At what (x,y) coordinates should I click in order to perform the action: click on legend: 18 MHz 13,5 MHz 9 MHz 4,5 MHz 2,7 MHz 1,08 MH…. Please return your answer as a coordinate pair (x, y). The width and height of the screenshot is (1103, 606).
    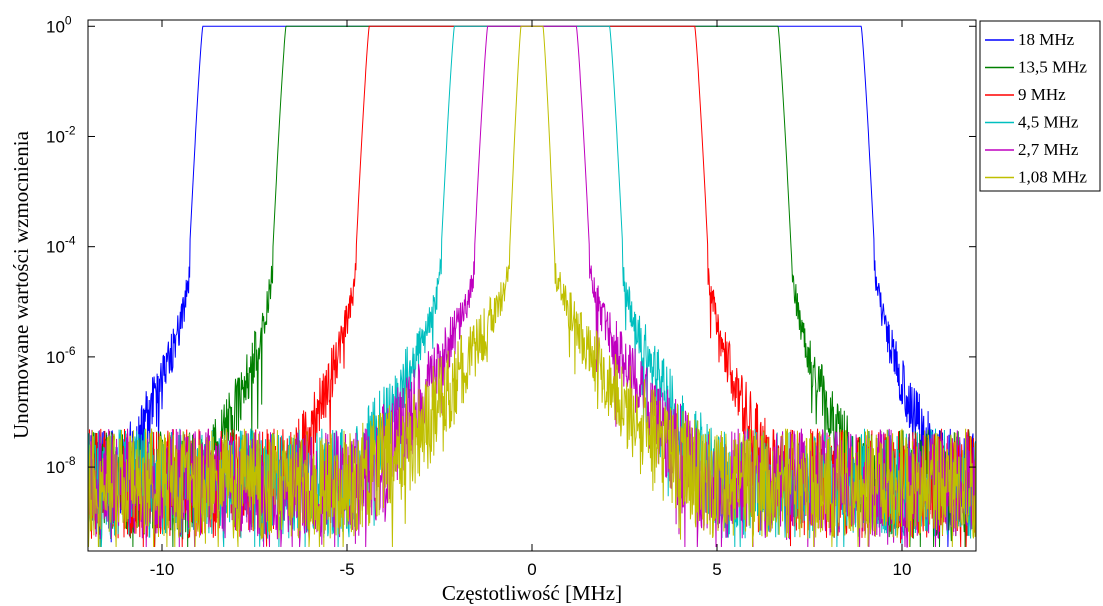
    Looking at the image, I should click on (1040, 106).